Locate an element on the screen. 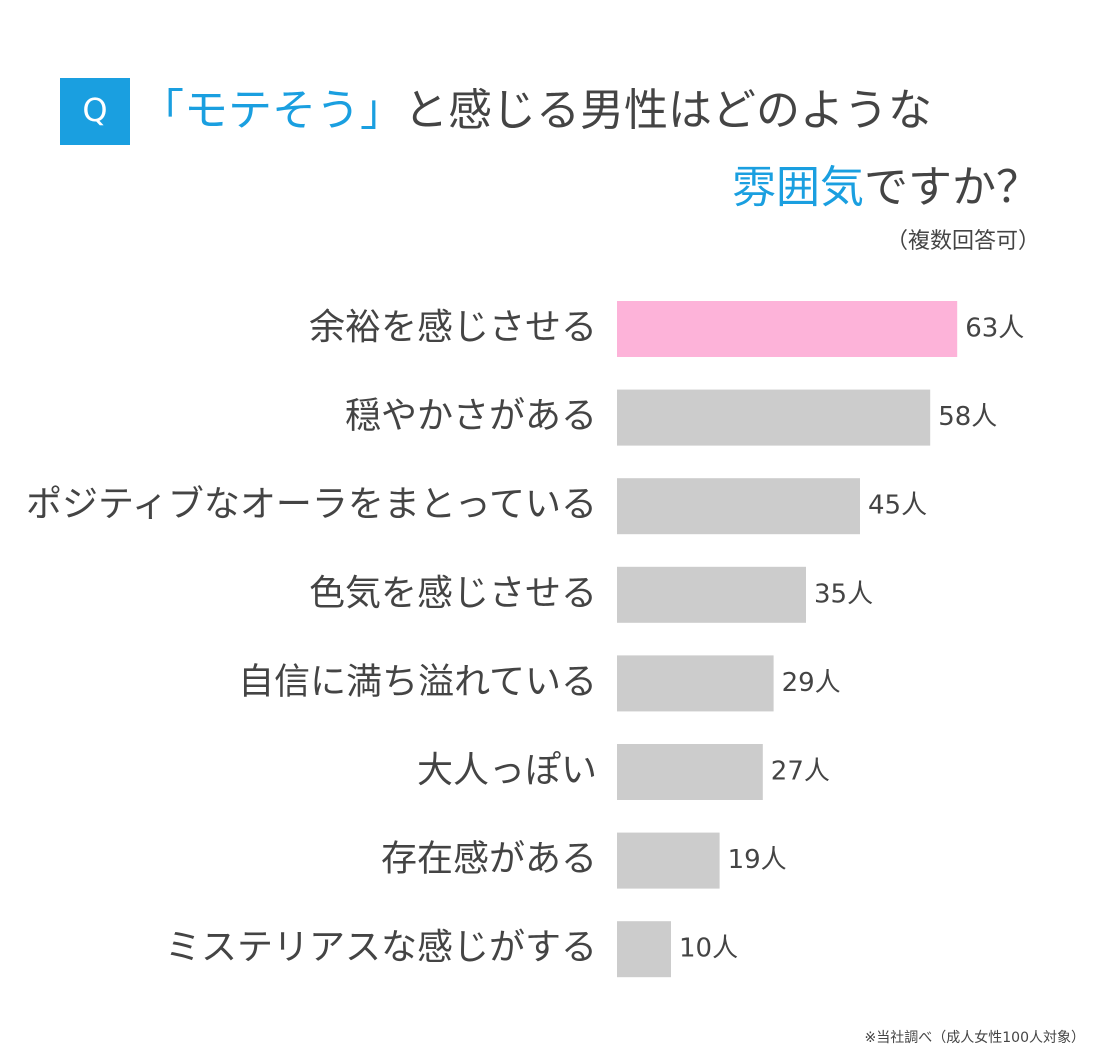 This screenshot has width=1100, height=1055. title-highlight: 「モテそう」 is located at coordinates (272, 110).